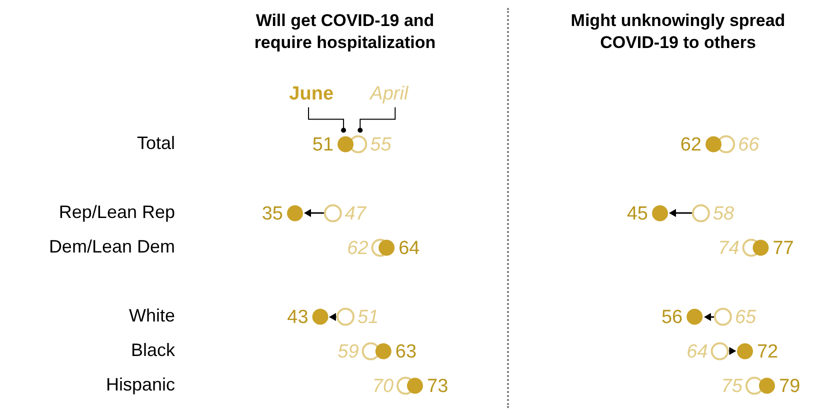 Image resolution: width=825 pixels, height=413 pixels. I want to click on data-label: 63, so click(406, 351).